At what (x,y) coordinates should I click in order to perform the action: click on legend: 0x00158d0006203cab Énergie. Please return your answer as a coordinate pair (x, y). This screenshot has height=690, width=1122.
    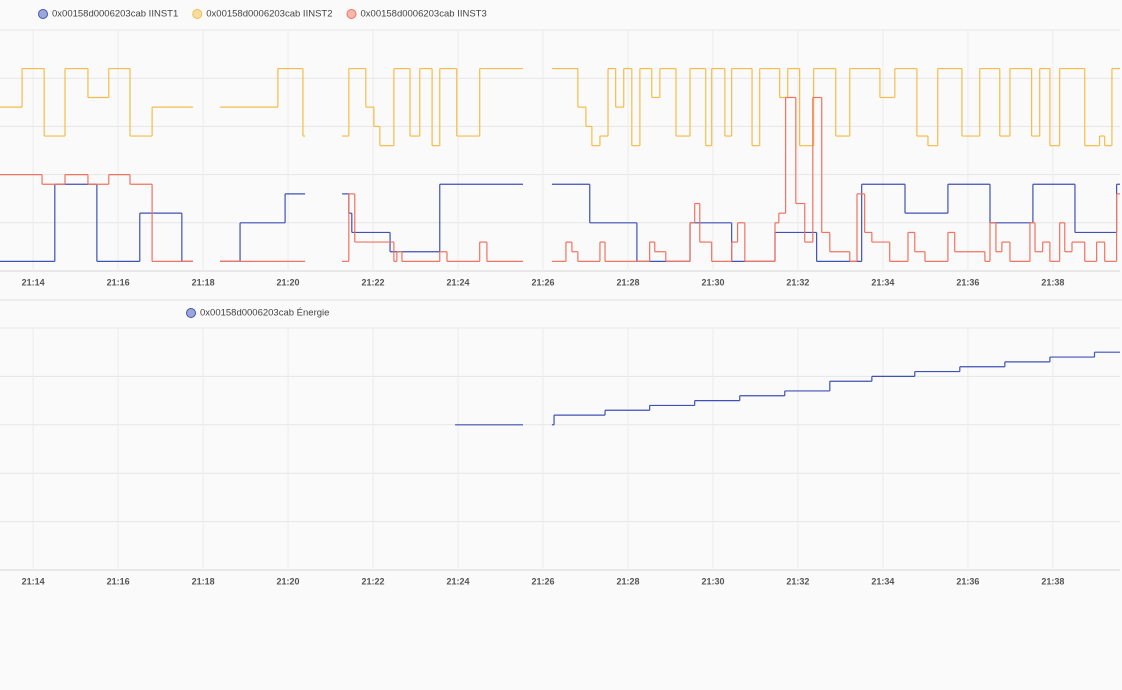
    Looking at the image, I should click on (257, 313).